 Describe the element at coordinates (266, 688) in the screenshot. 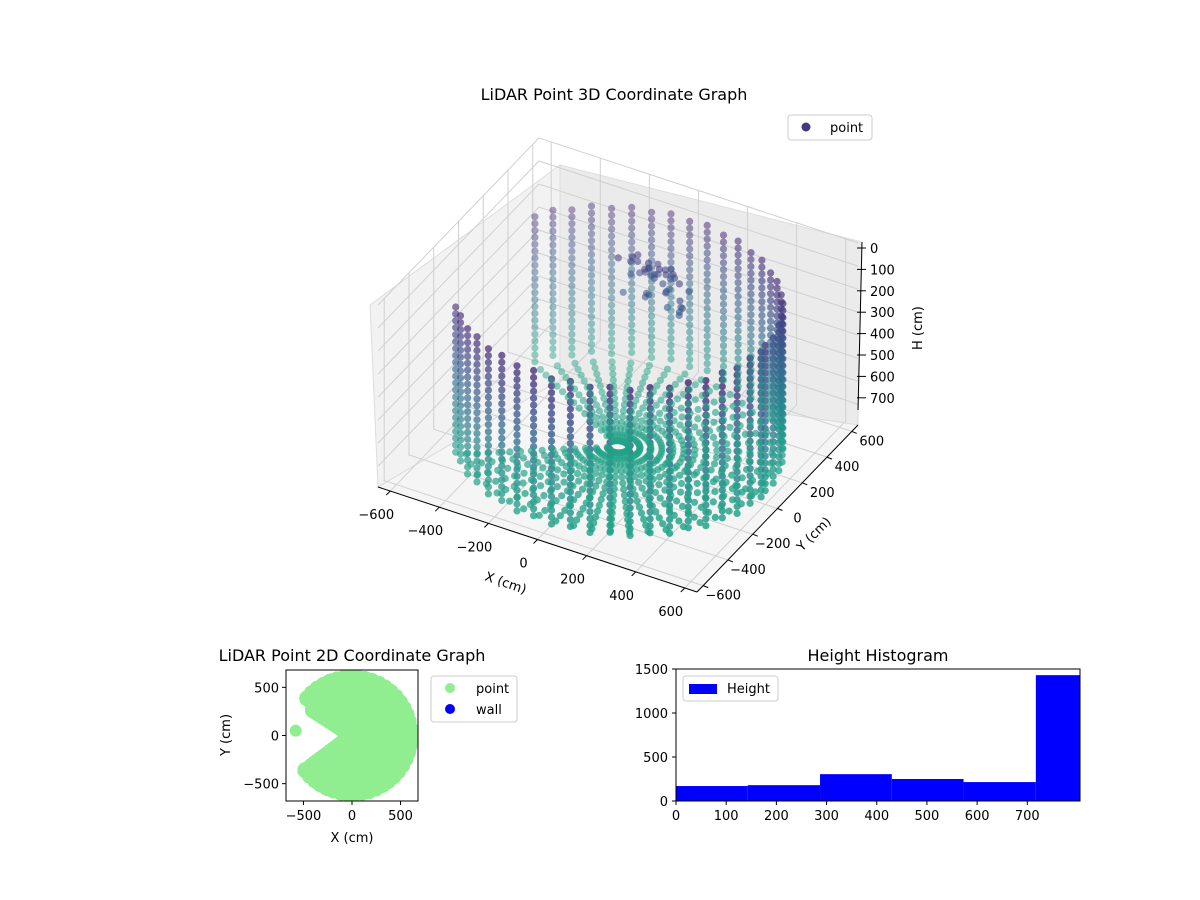

I see `y-tick-label: 500` at that location.